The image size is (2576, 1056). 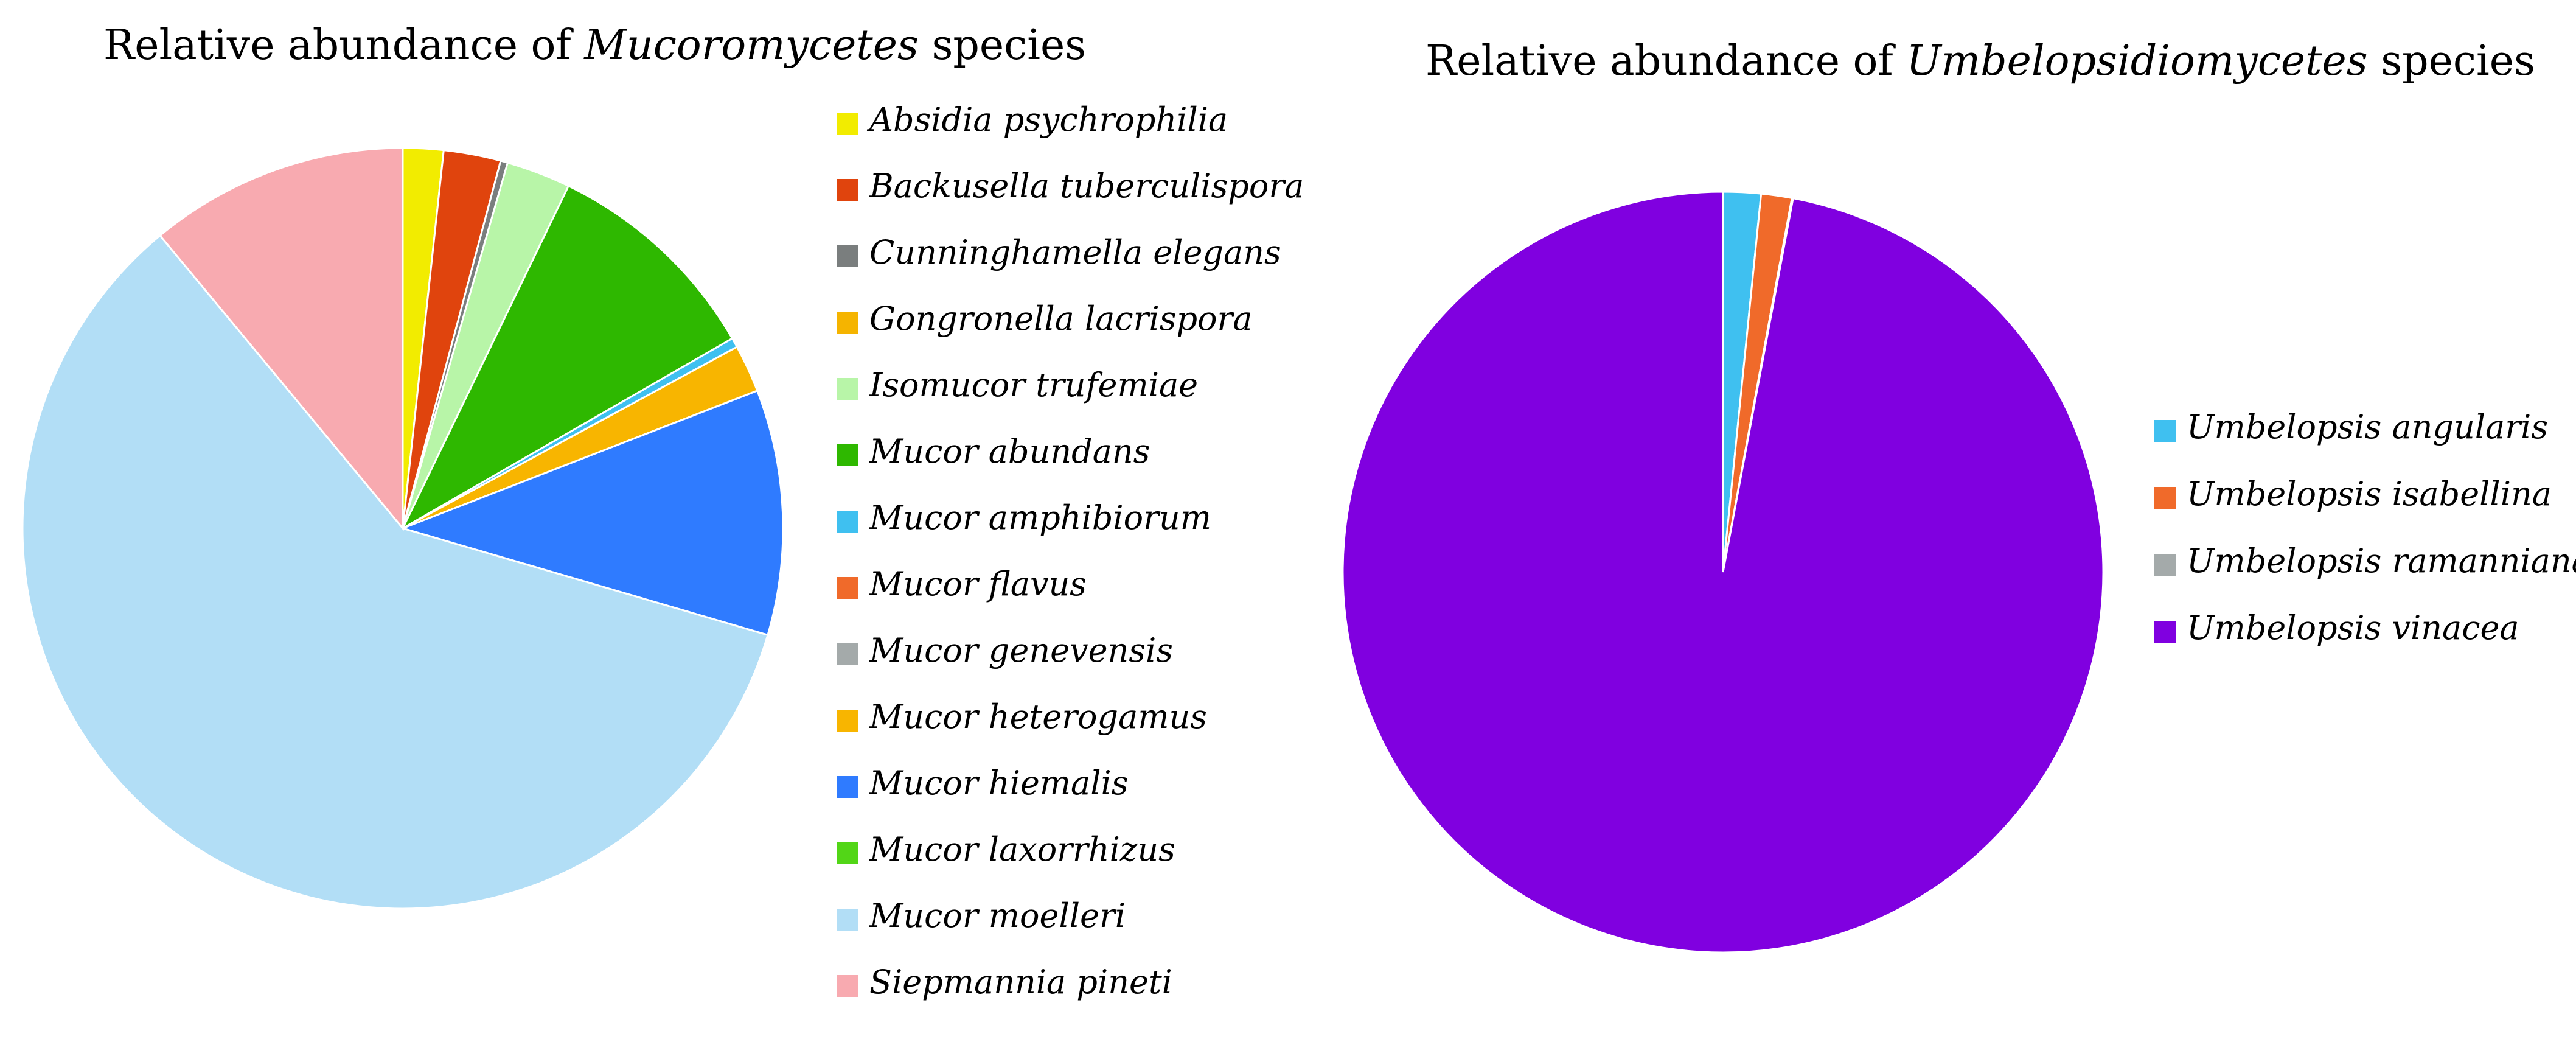 I want to click on legend-label-isomucor-trufemiae: Isomucor trufemiae, so click(x=1033, y=385).